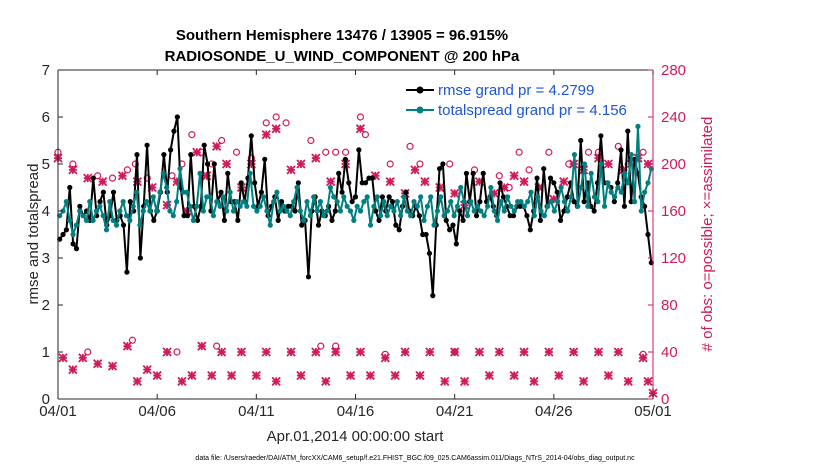  I want to click on x-tick-label: 04/16, so click(356, 411).